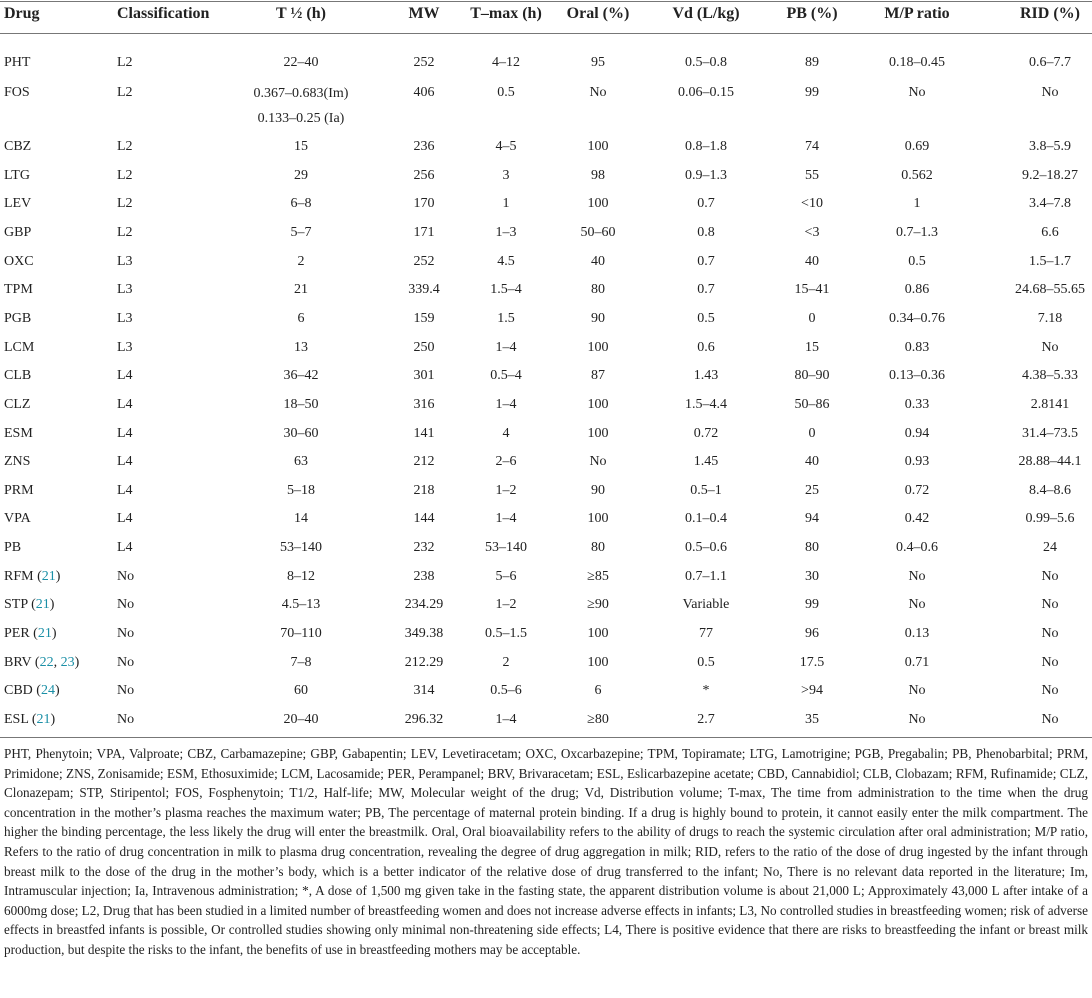  Describe the element at coordinates (506, 376) in the screenshot. I see `table-cell: 0.5–4` at that location.